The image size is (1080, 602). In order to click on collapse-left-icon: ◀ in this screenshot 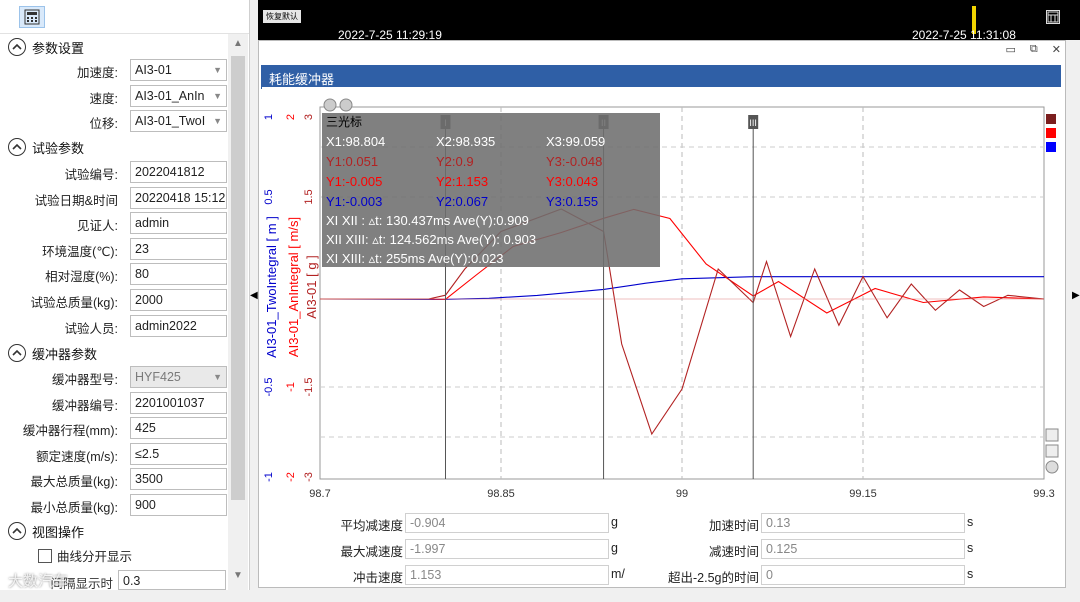, I will do `click(254, 295)`.